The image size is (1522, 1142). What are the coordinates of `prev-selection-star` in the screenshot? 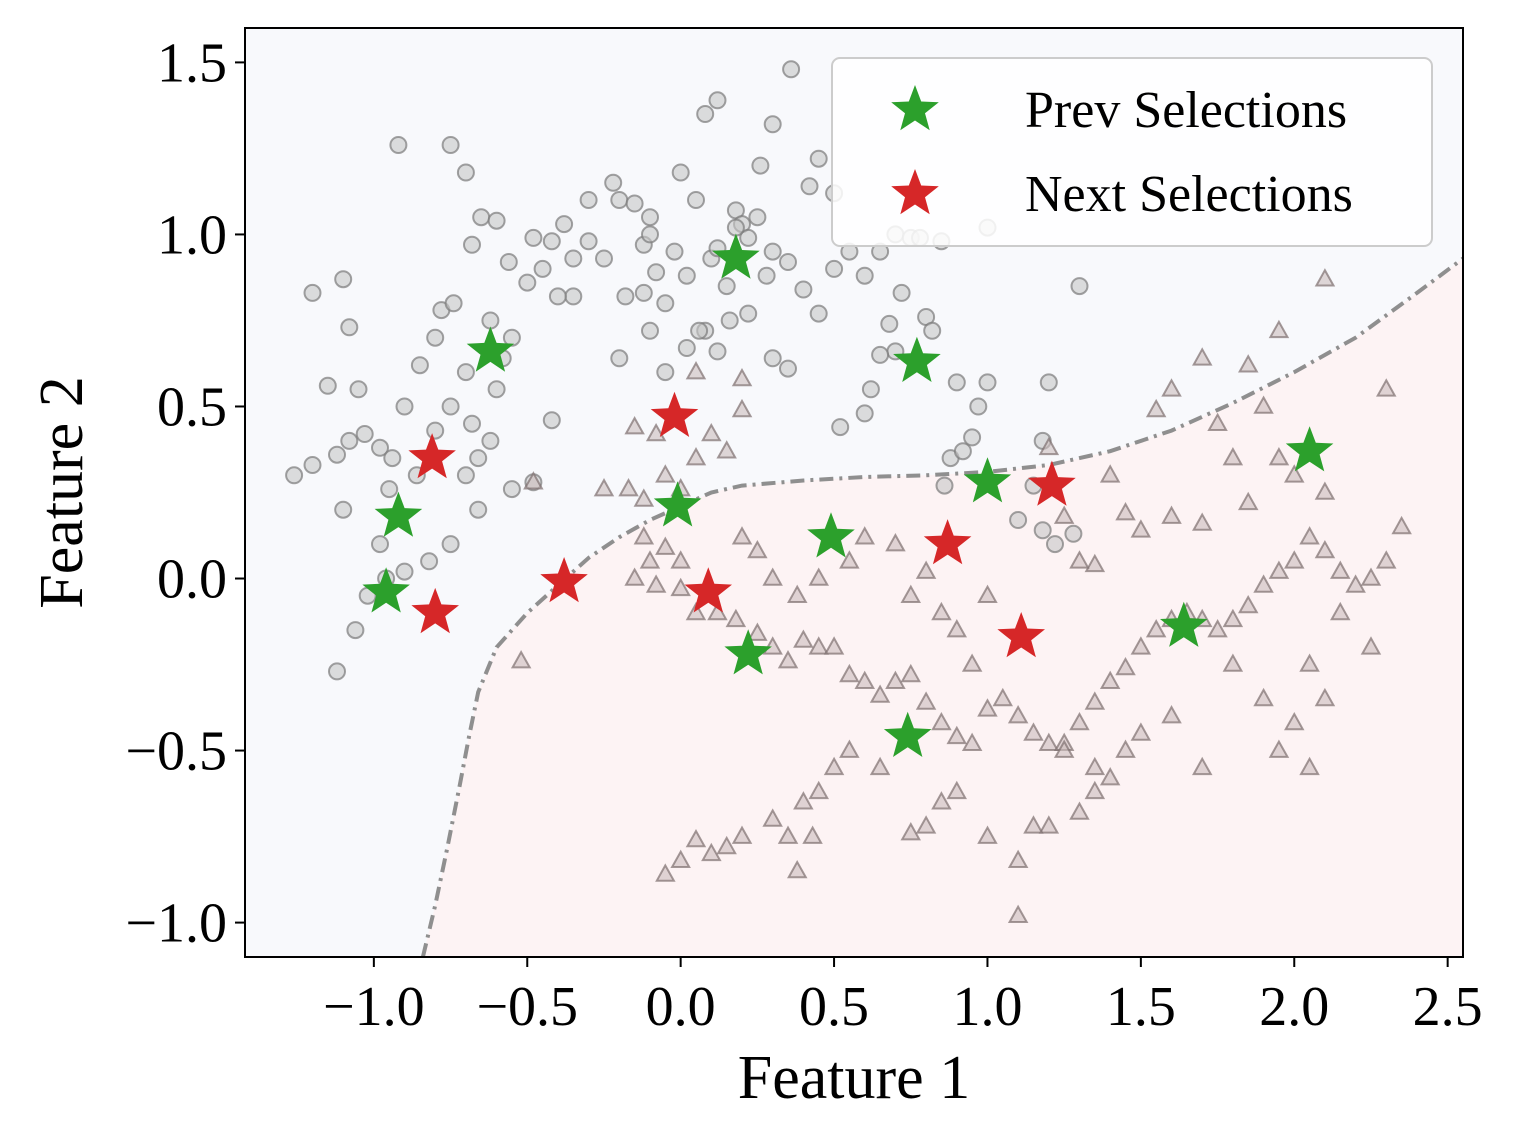 It's located at (1184, 624).